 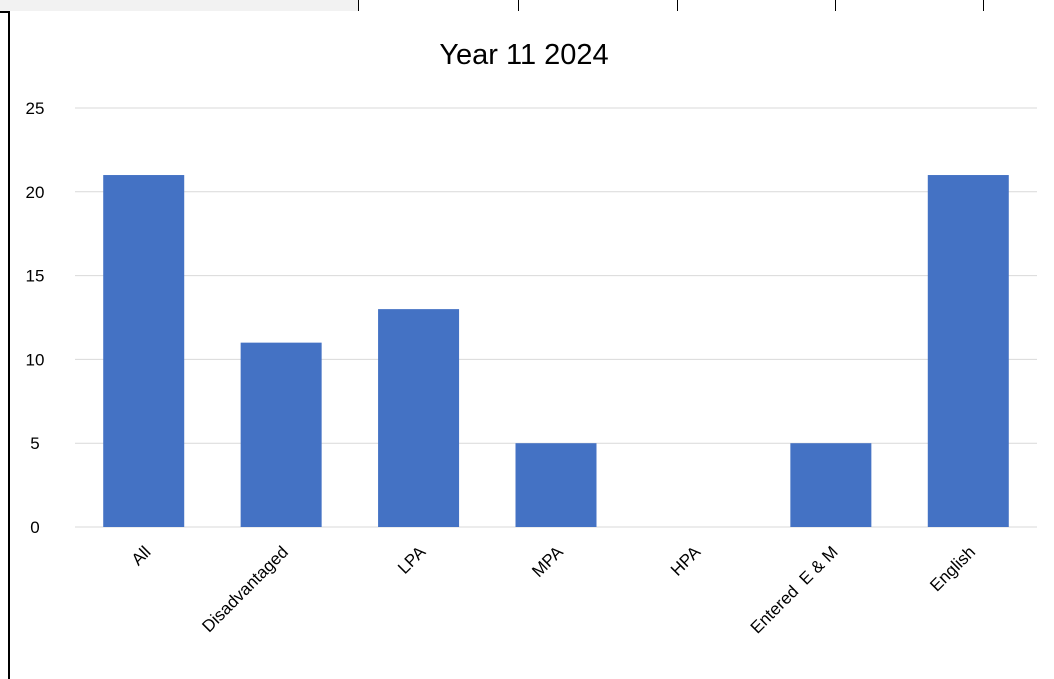 What do you see at coordinates (35, 276) in the screenshot?
I see `y-tick-label: 15` at bounding box center [35, 276].